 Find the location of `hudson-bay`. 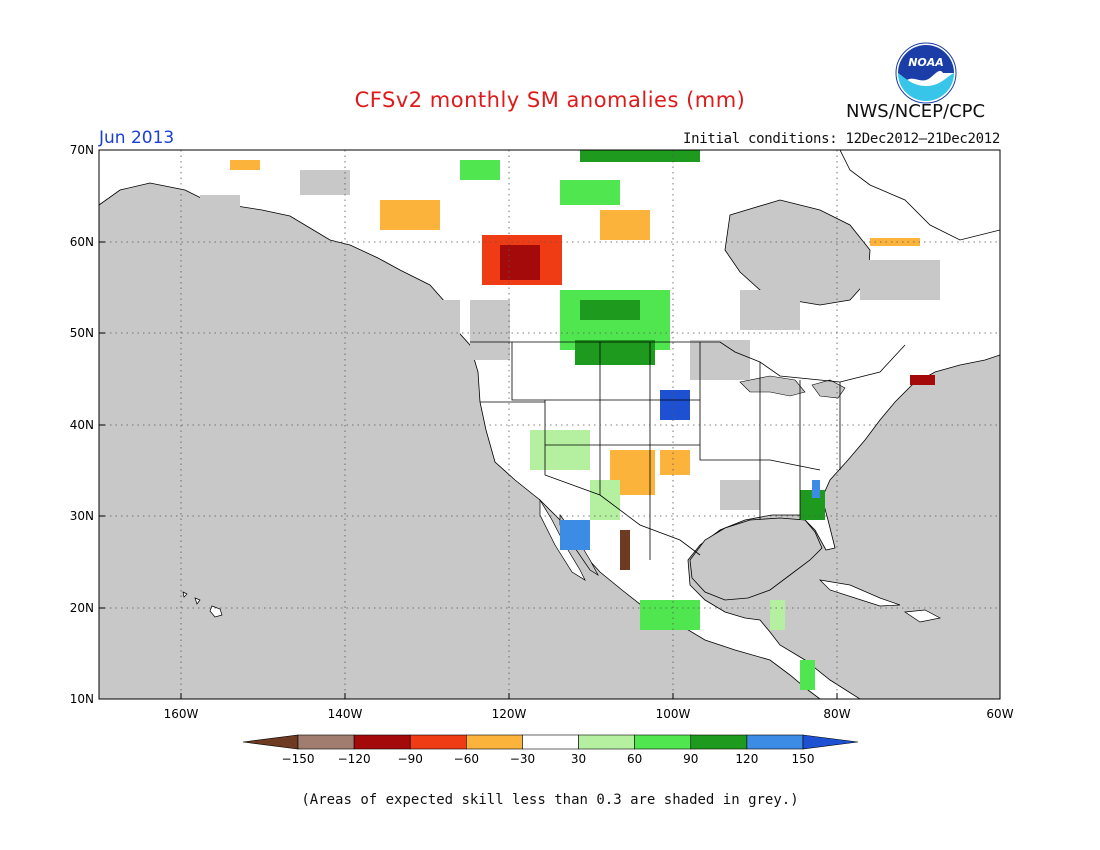

hudson-bay is located at coordinates (797, 252).